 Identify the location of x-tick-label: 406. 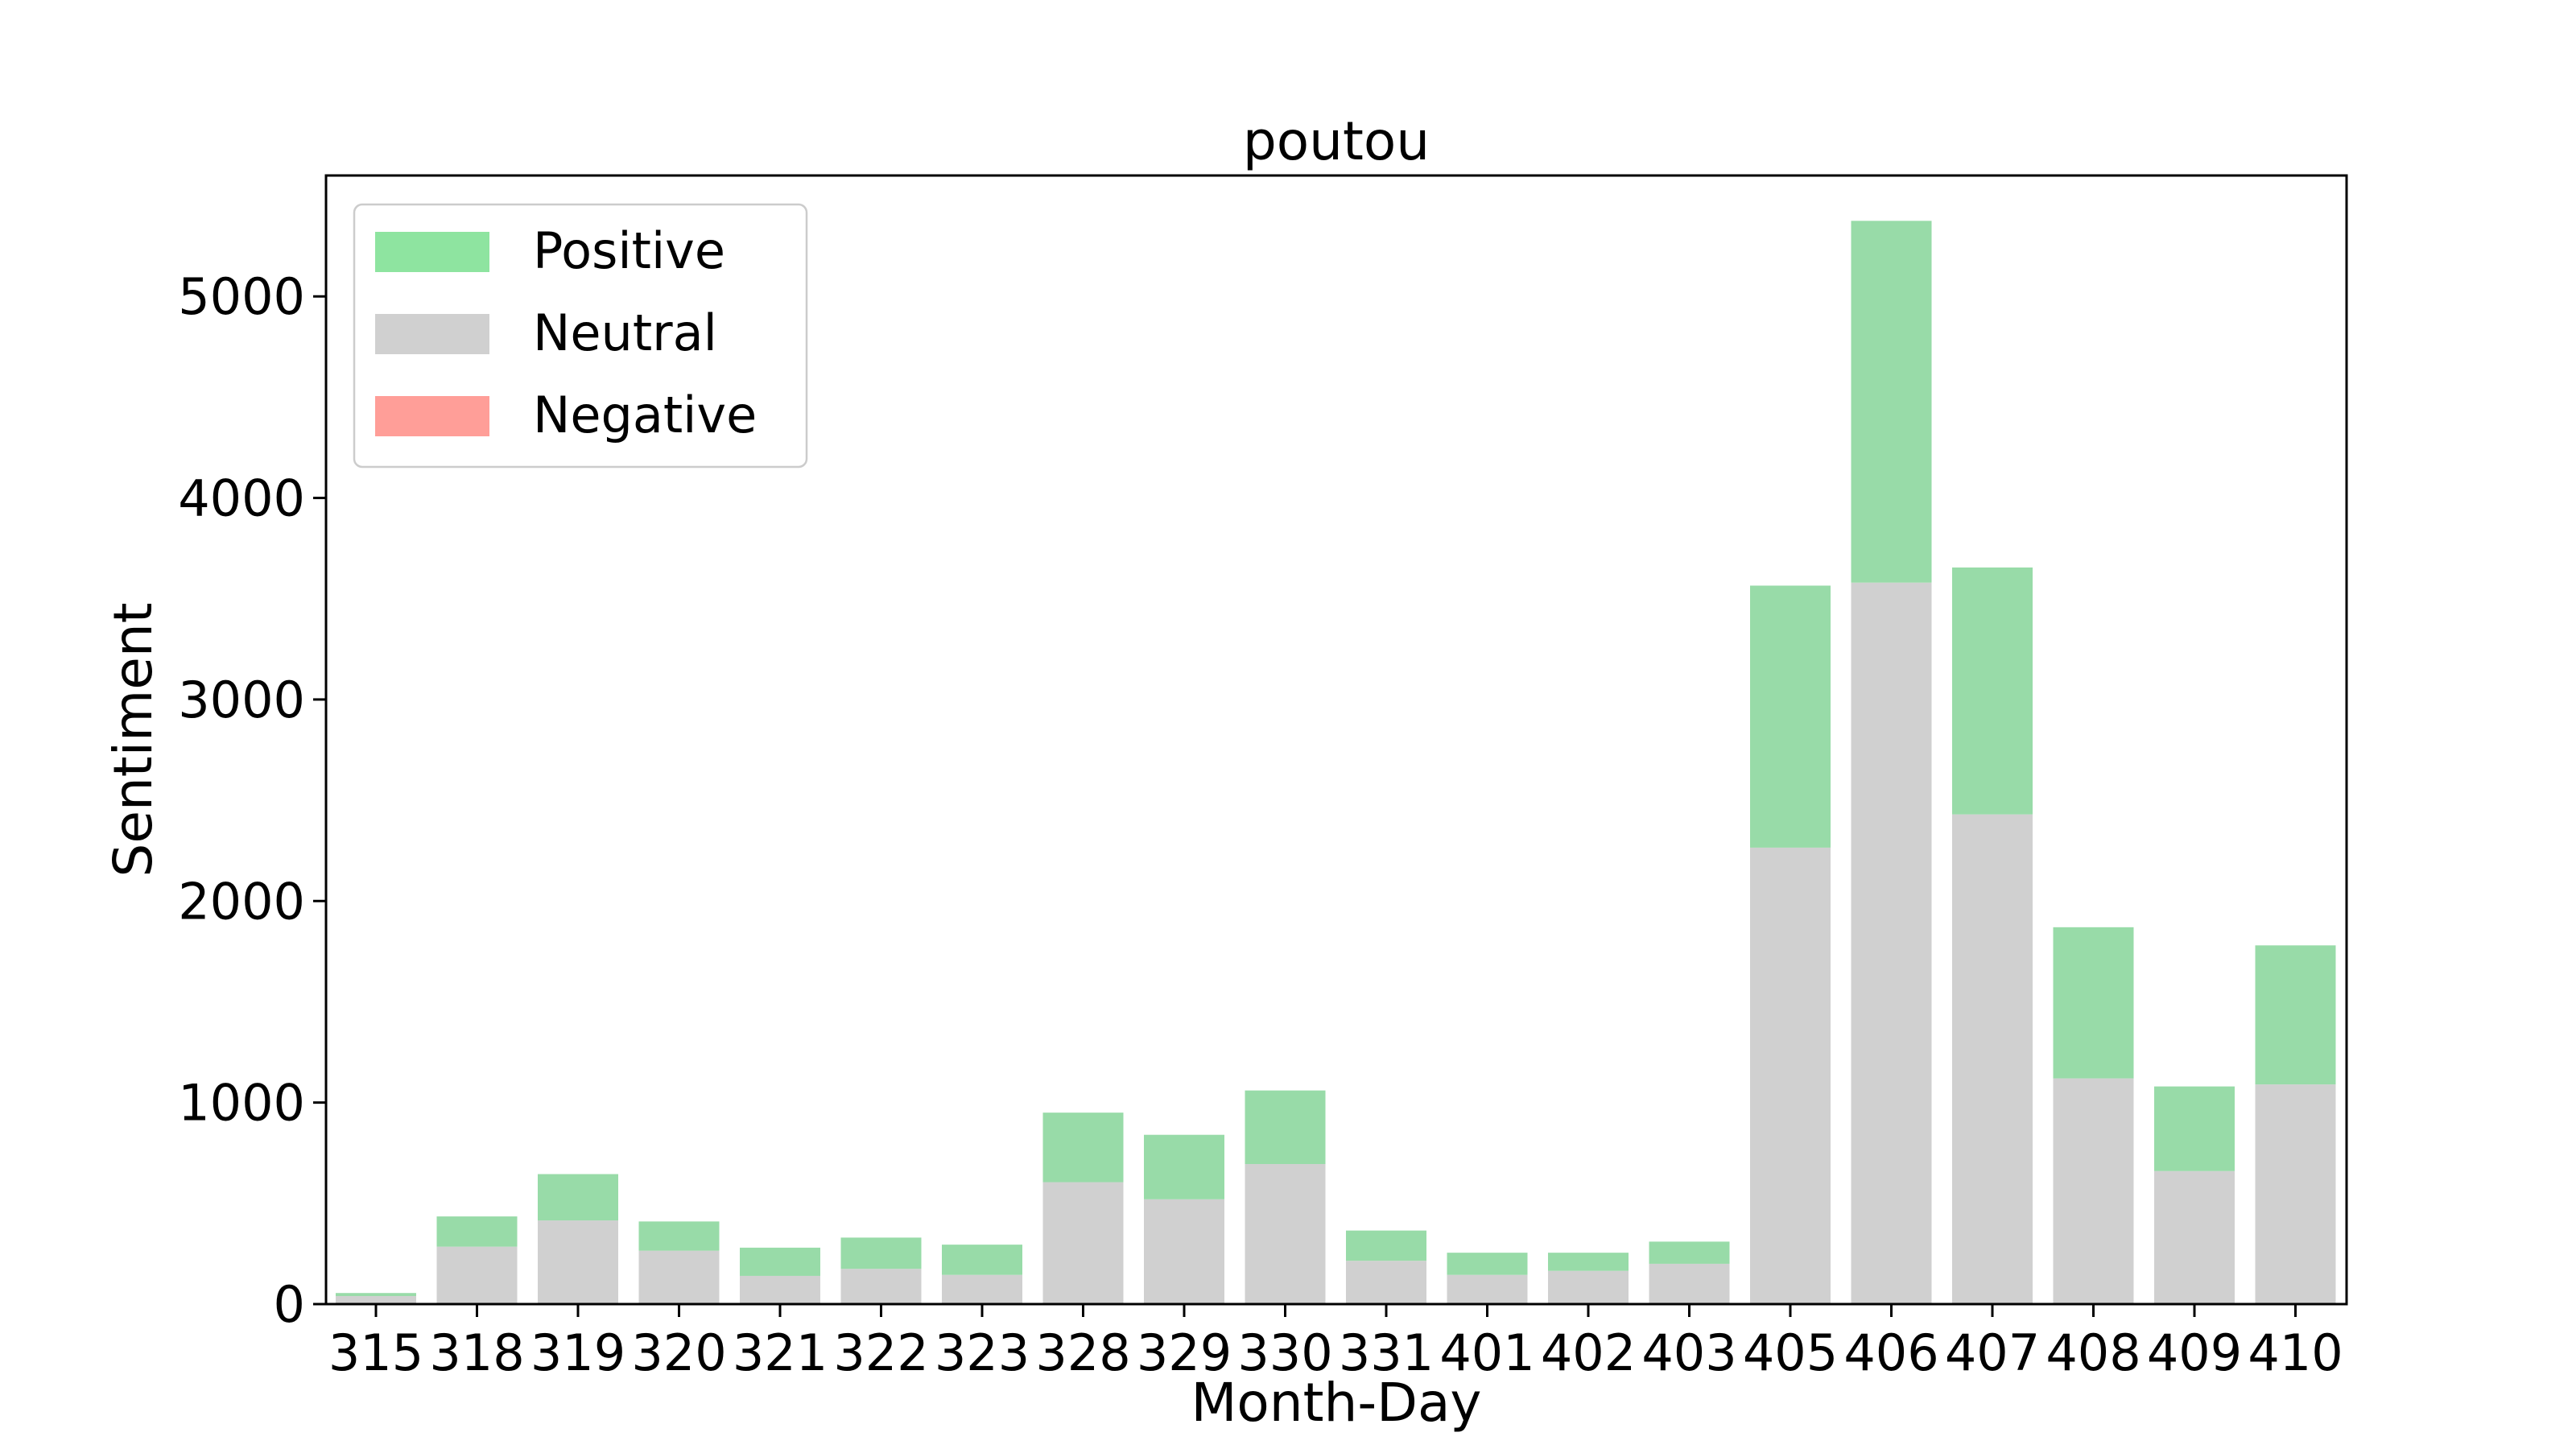
(1890, 1352).